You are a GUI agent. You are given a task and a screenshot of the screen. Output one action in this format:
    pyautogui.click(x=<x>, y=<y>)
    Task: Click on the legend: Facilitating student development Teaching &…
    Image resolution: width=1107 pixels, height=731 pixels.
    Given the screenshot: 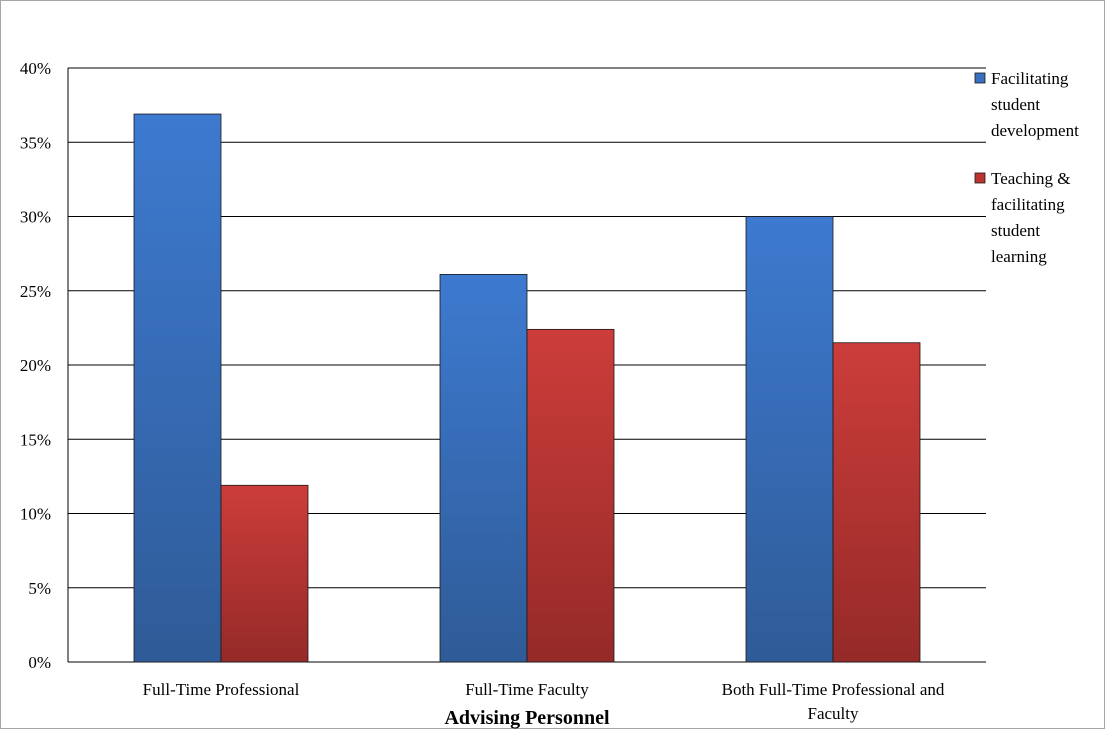 What is the action you would take?
    pyautogui.click(x=1026, y=167)
    